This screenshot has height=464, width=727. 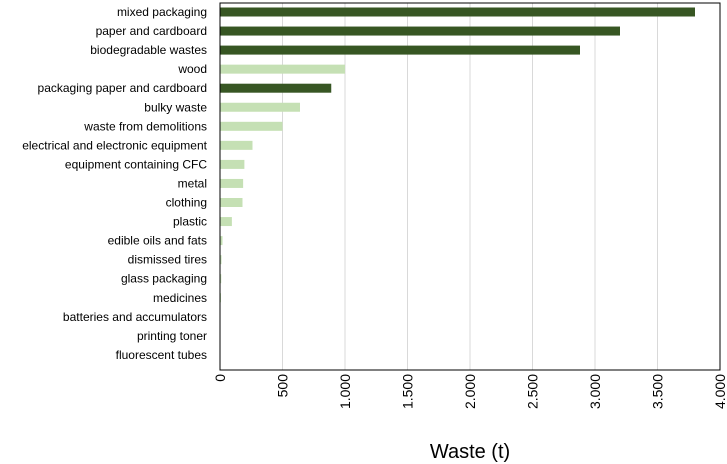 What do you see at coordinates (167, 260) in the screenshot?
I see `category-label: dismissed tires` at bounding box center [167, 260].